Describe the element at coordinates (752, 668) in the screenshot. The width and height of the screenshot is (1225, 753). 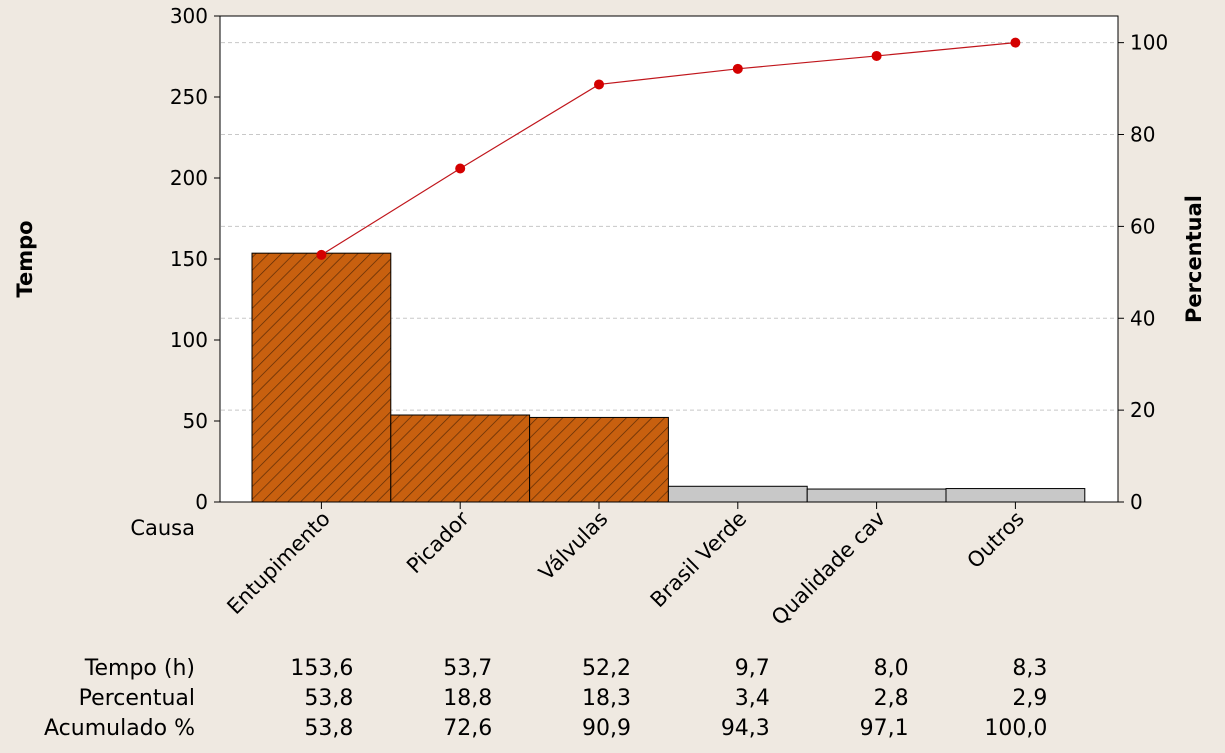
I see `table-cell: 9,7` at that location.